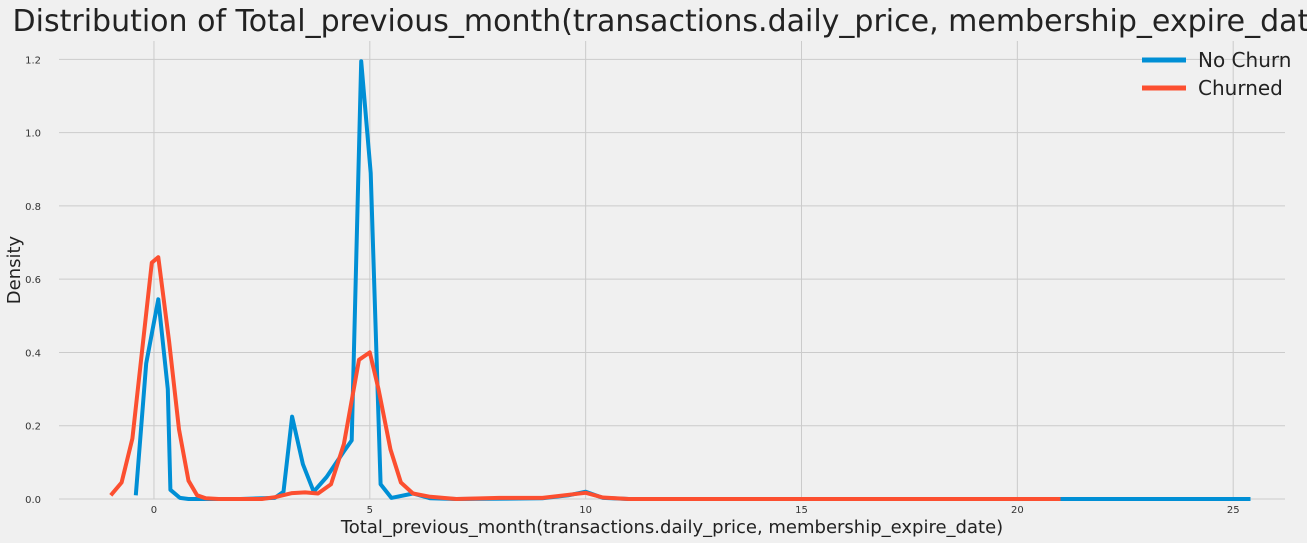 The image size is (1307, 543). Describe the element at coordinates (370, 510) in the screenshot. I see `x-tick-label: 5` at that location.